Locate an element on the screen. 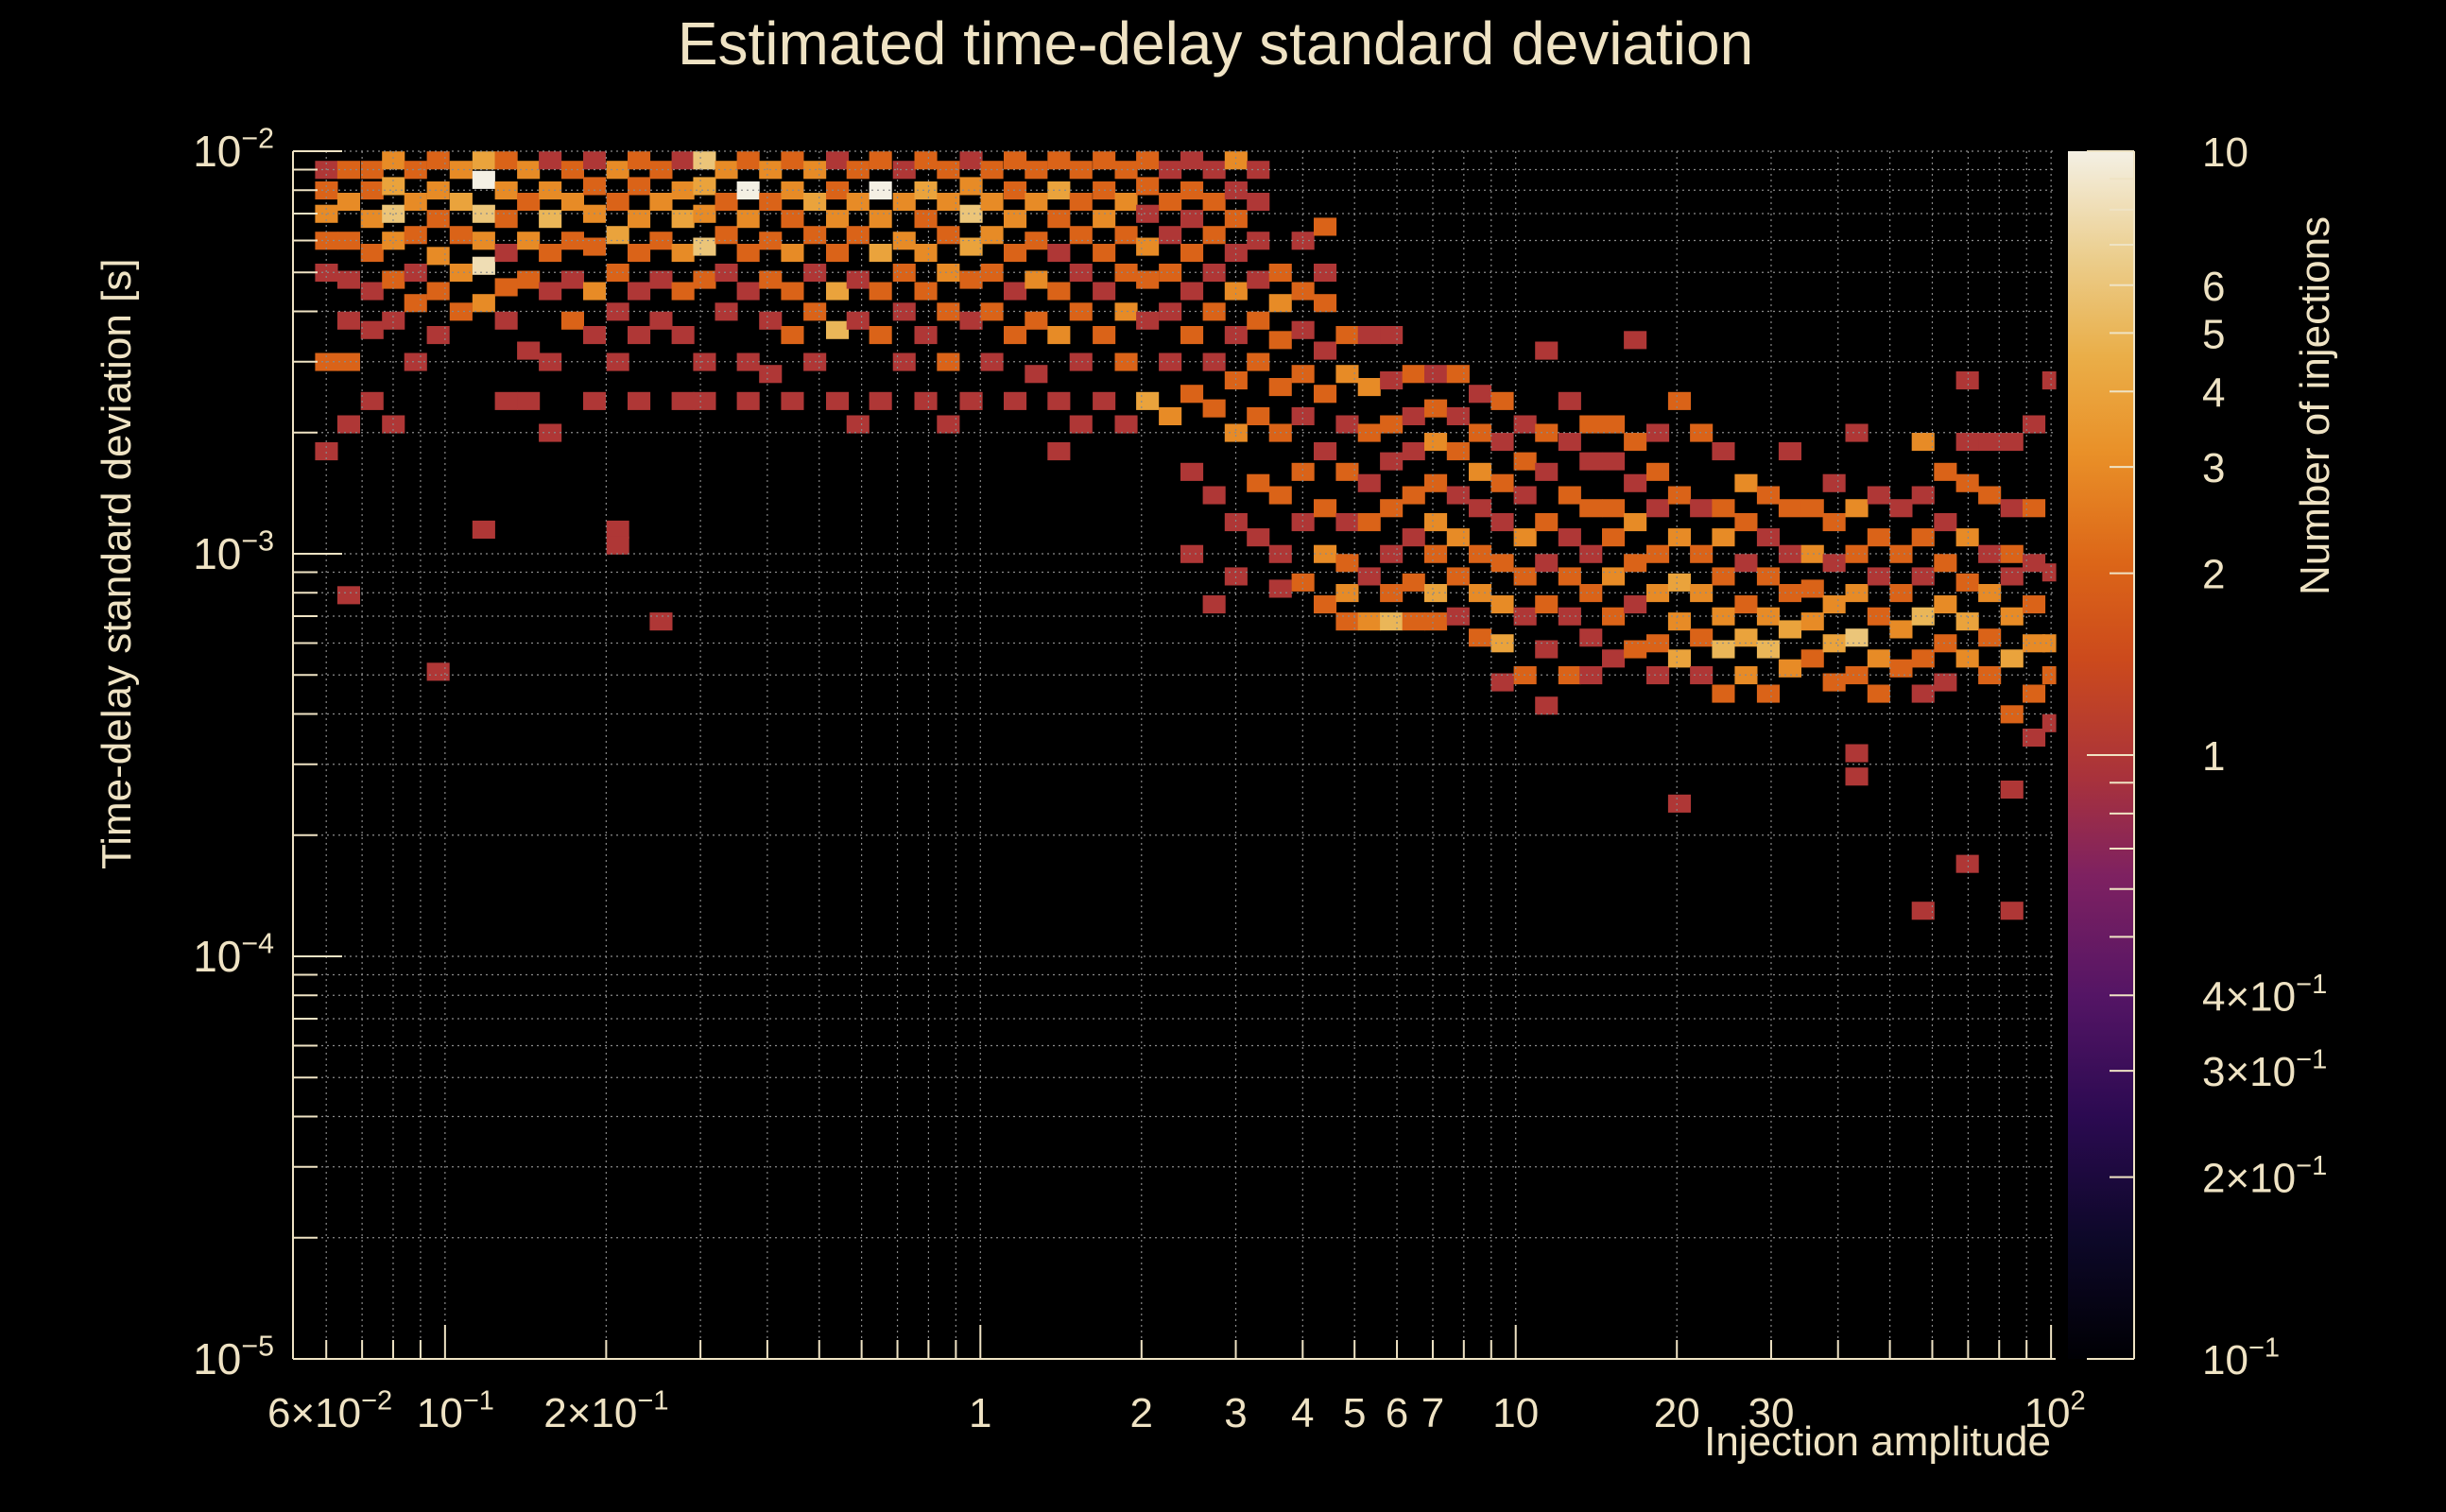 The image size is (2446, 1512). x-tick-label: 2 is located at coordinates (1141, 1413).